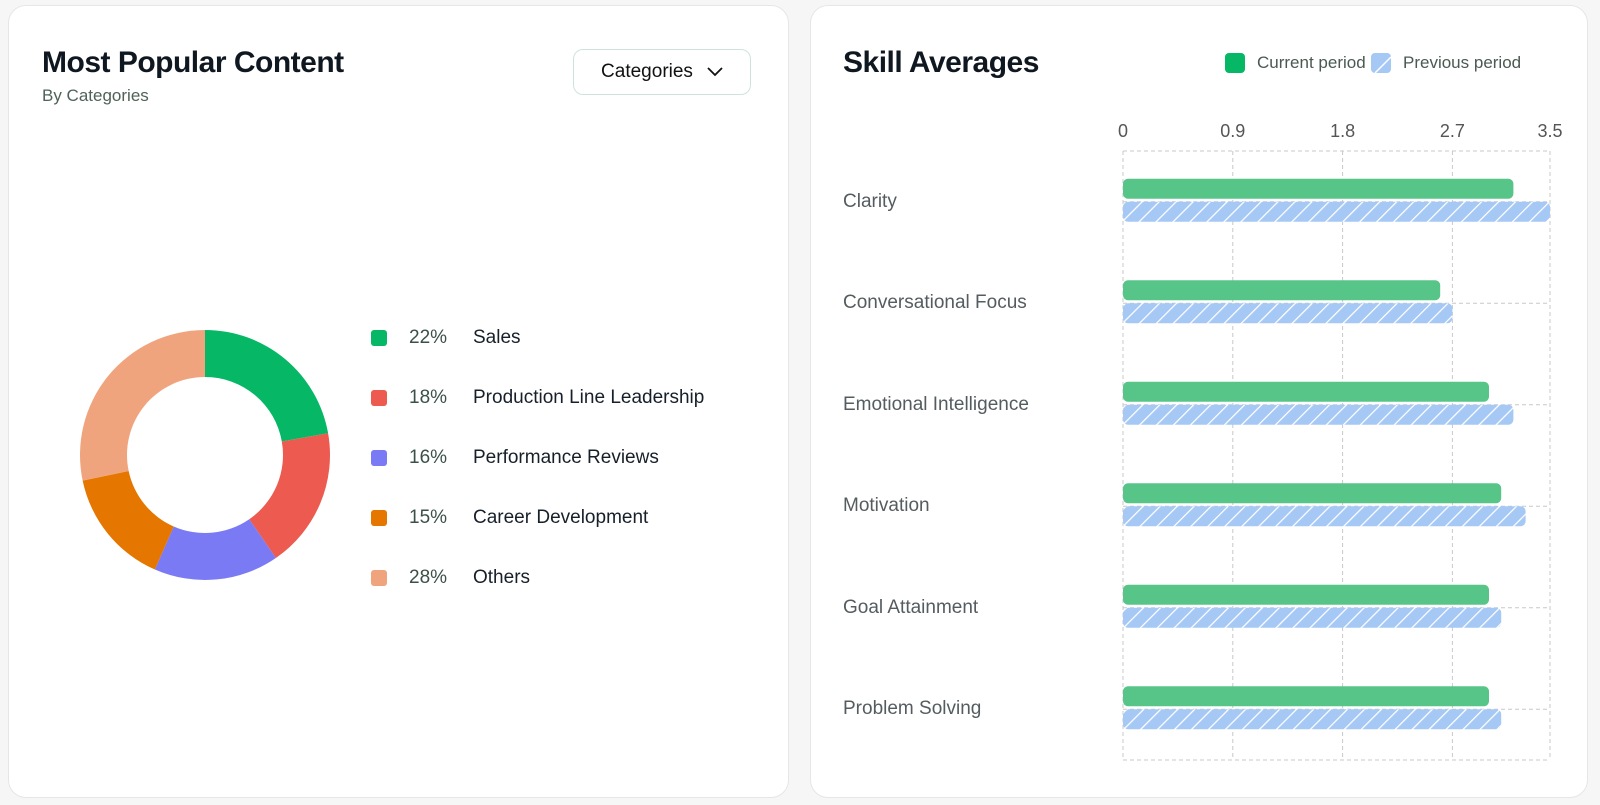 This screenshot has height=805, width=1600. I want to click on x-tick-label: 0.9, so click(1232, 131).